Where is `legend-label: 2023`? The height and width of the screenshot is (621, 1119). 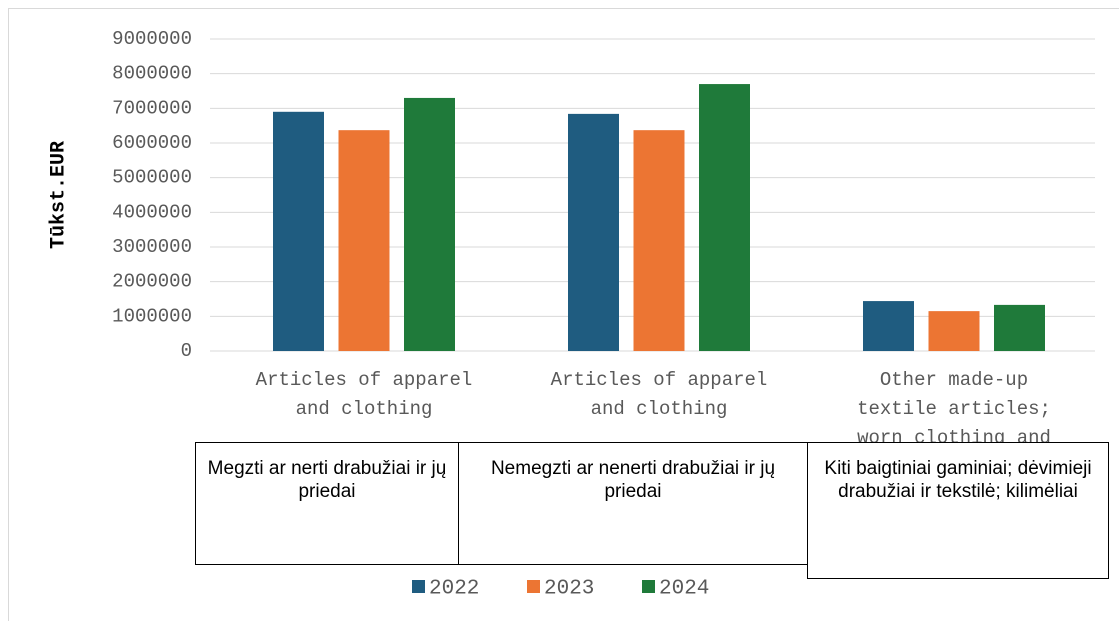
legend-label: 2023 is located at coordinates (569, 589).